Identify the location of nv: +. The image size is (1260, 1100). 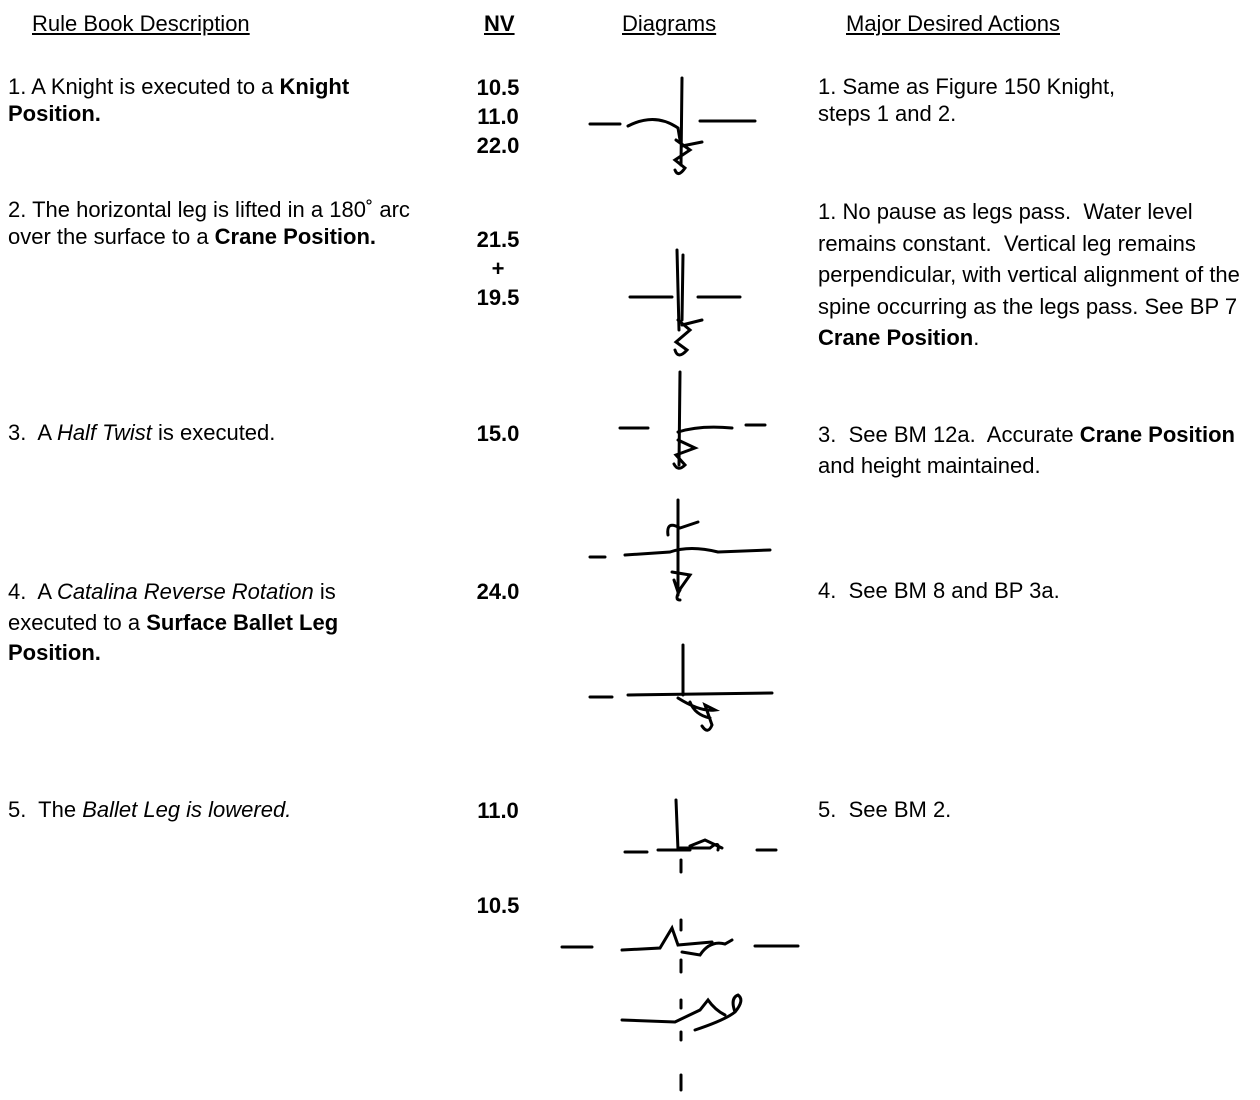
(498, 268).